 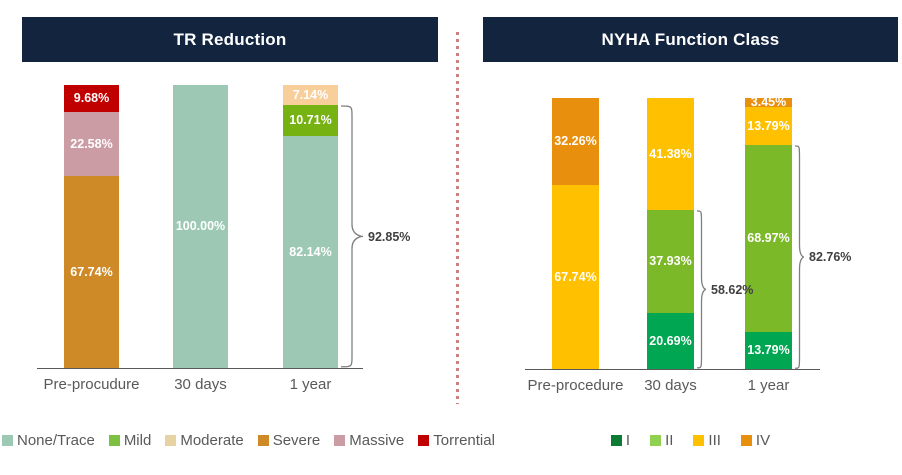 I want to click on legend-label: Mild, so click(x=137, y=440).